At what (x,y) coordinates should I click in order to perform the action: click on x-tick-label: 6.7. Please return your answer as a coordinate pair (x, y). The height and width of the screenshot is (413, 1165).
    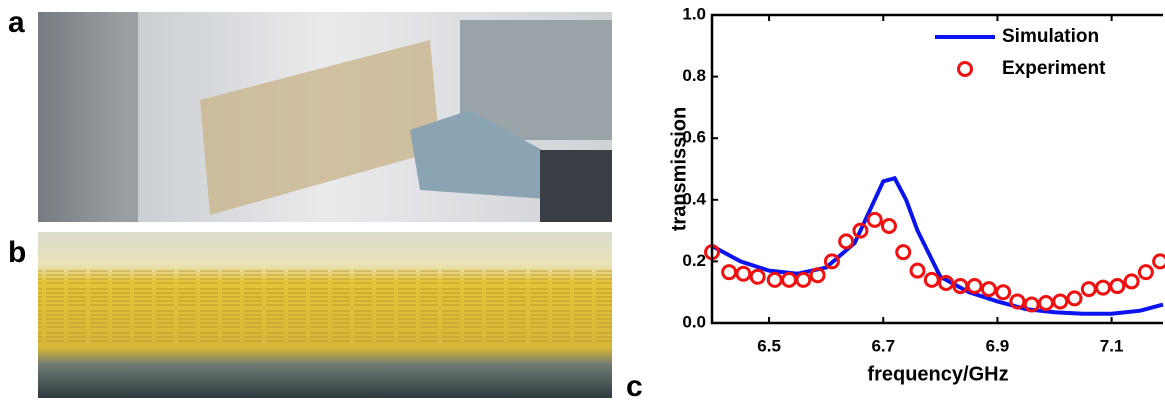
    Looking at the image, I should click on (883, 345).